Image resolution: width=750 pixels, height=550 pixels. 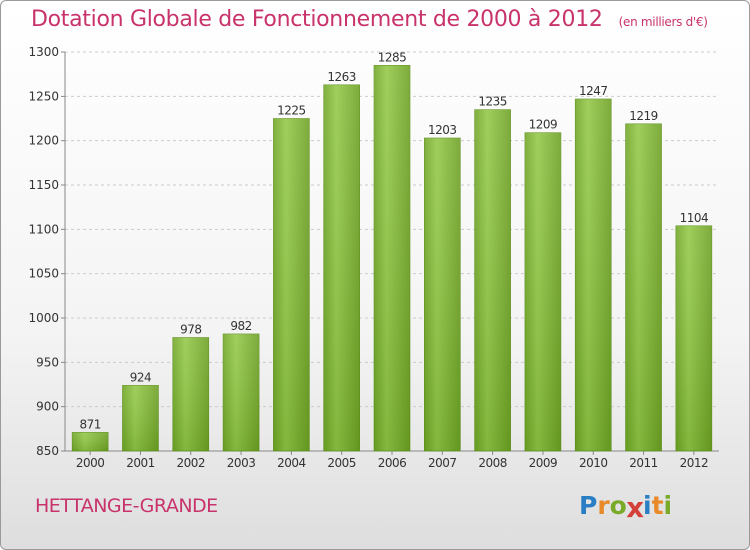 I want to click on x-tick-label: 2012, so click(x=694, y=463).